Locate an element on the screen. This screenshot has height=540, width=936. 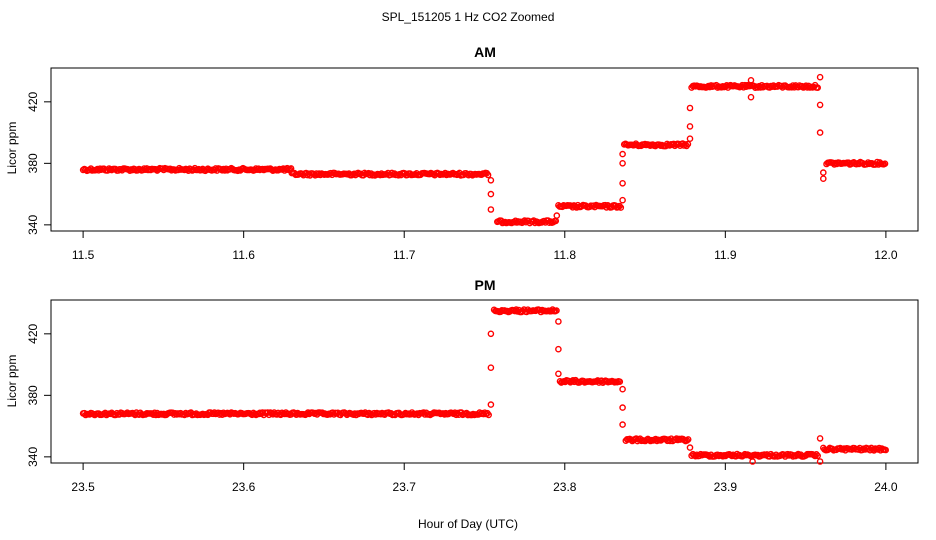
am-panel-title: AM is located at coordinates (485, 52).